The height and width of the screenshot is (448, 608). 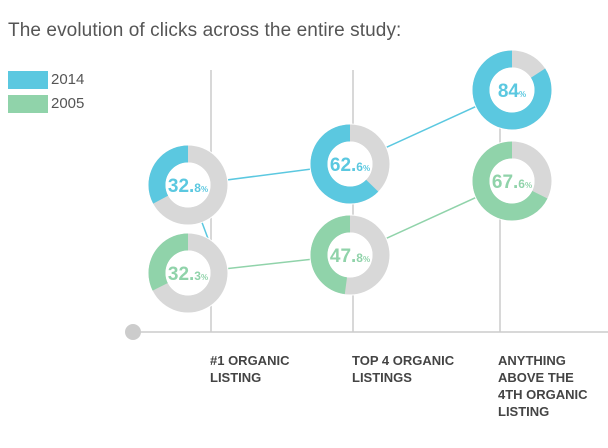 I want to click on origin-dot, so click(x=133, y=332).